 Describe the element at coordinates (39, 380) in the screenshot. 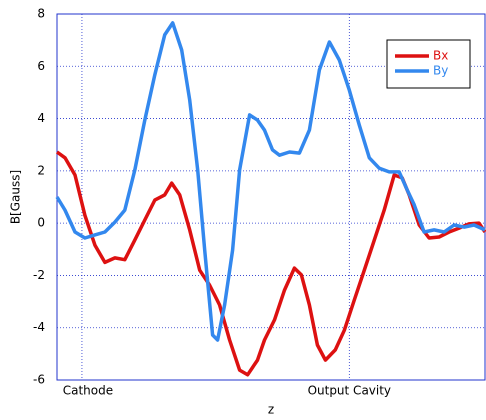

I see `y-tick-label: -6` at that location.